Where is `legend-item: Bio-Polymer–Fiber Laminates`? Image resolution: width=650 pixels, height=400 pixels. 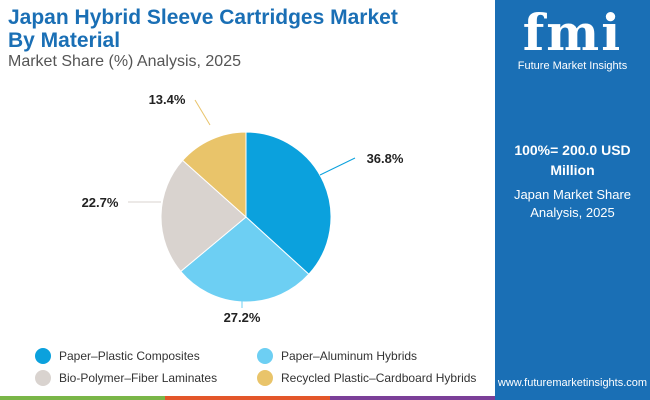
legend-item: Bio-Polymer–Fiber Laminates is located at coordinates (126, 378).